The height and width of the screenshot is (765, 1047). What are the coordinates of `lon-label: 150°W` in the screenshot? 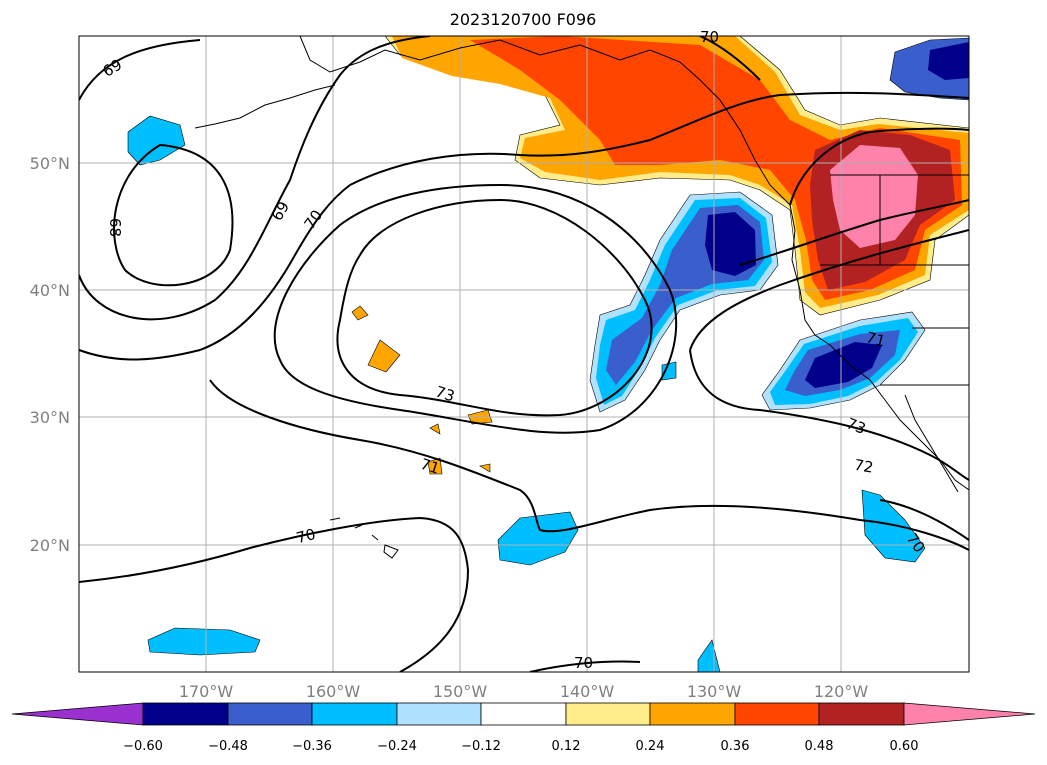 It's located at (460, 691).